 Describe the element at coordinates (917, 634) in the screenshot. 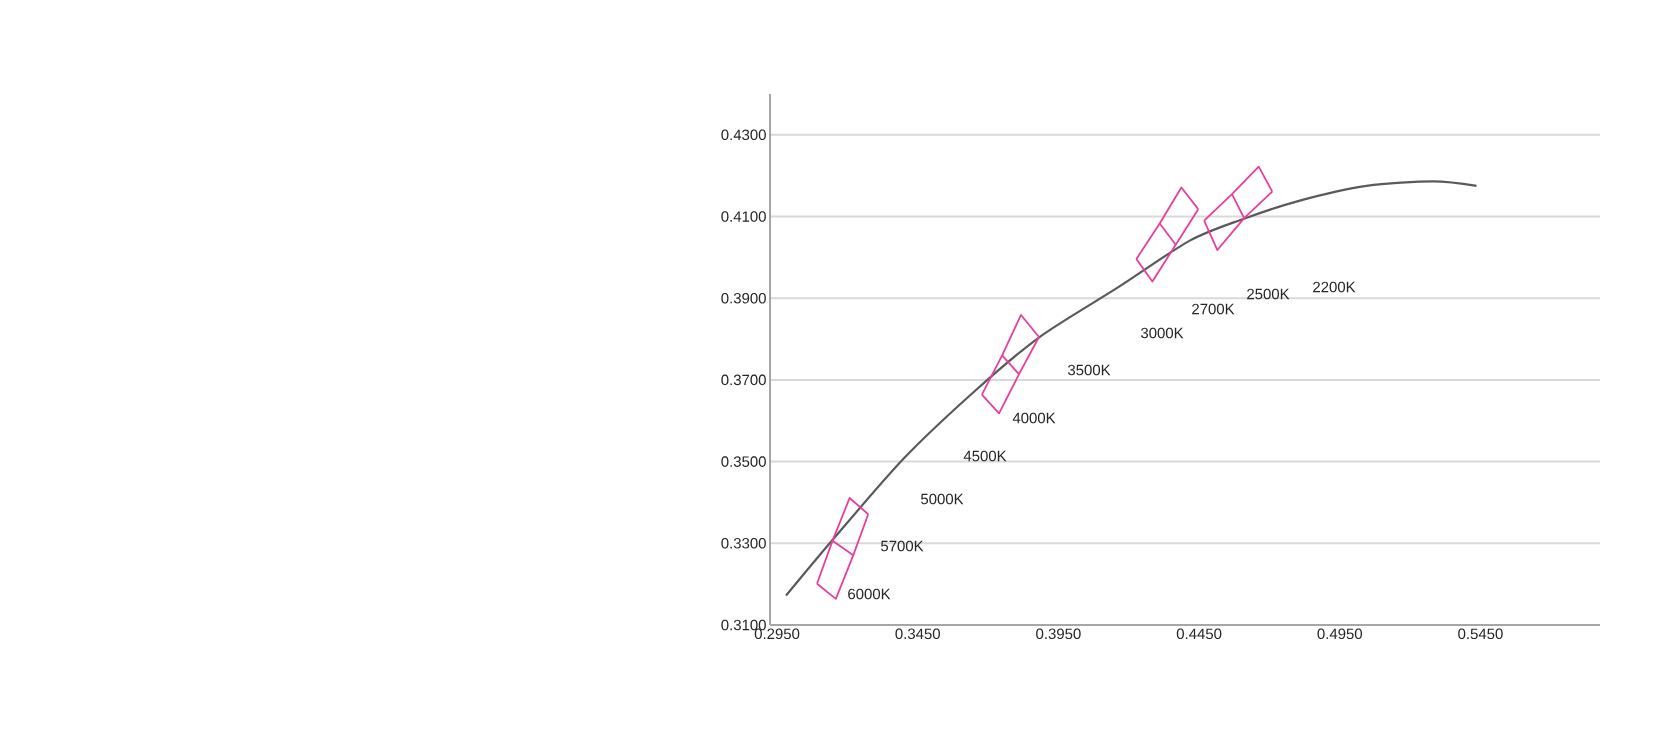

I see `x-tick-label: 0.3450` at that location.